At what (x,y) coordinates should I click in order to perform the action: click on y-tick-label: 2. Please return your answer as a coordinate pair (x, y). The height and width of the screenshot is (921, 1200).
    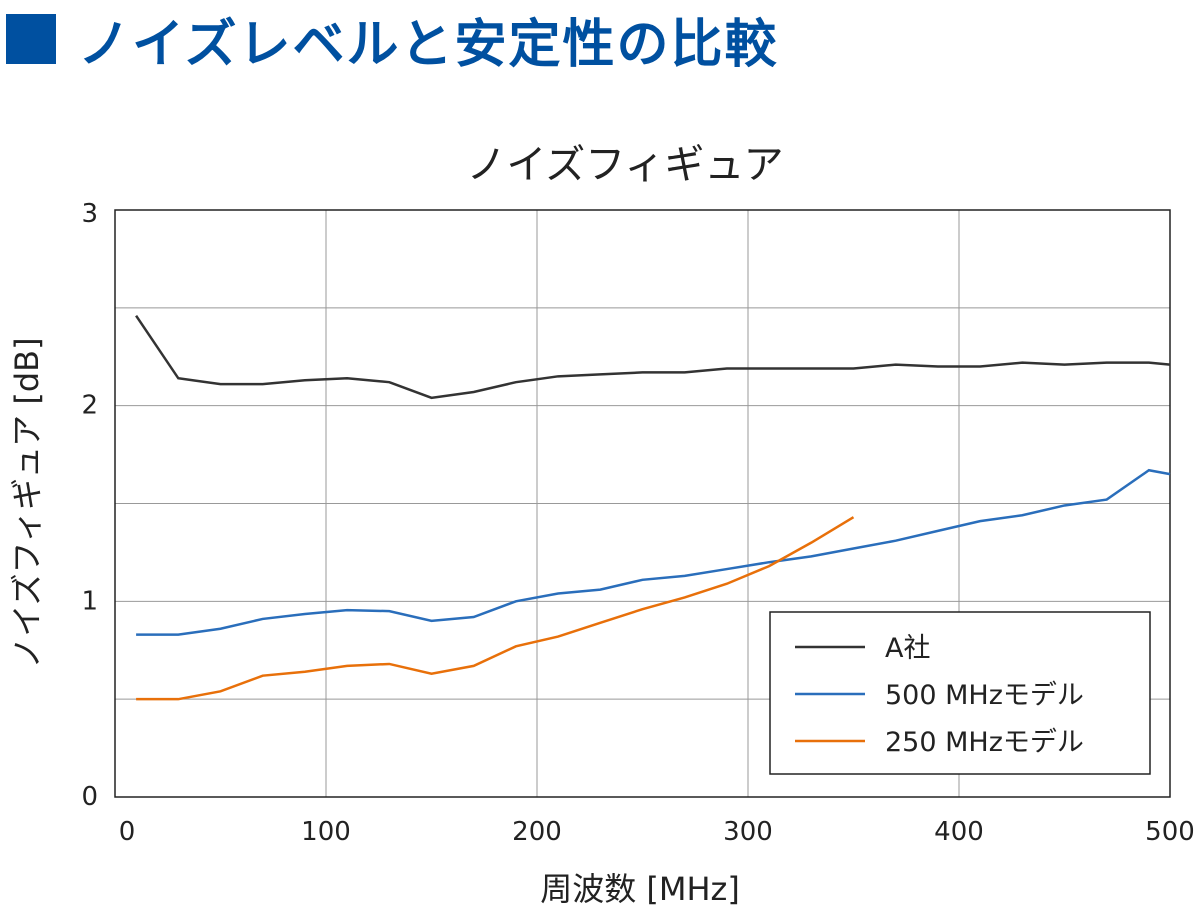
    Looking at the image, I should click on (89, 406).